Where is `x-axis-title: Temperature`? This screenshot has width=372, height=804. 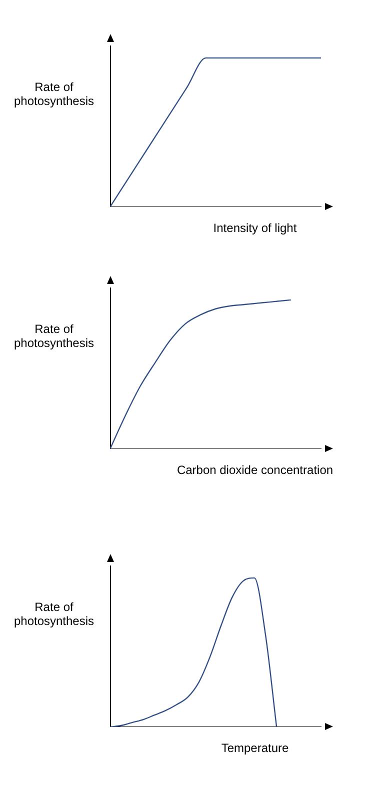 x-axis-title: Temperature is located at coordinates (255, 748).